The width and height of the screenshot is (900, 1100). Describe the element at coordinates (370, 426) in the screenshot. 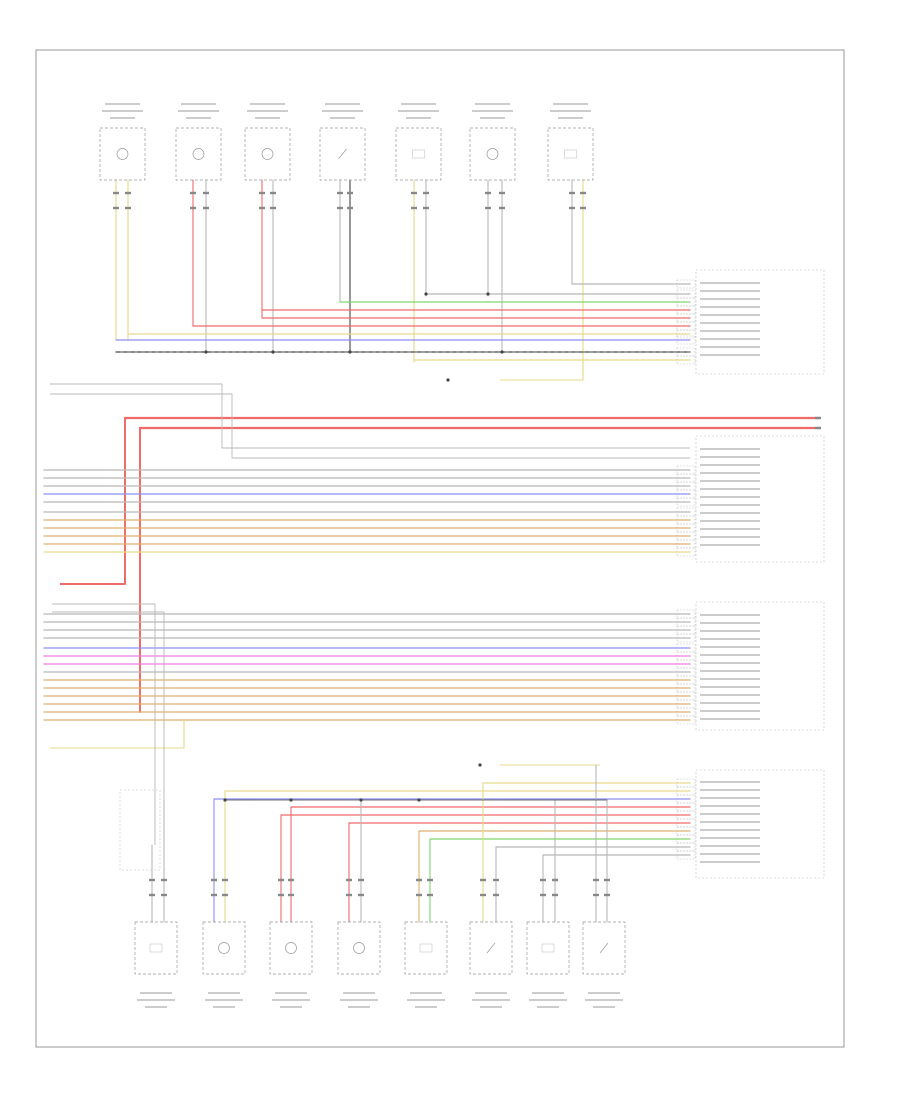

I see `feed-wire` at that location.